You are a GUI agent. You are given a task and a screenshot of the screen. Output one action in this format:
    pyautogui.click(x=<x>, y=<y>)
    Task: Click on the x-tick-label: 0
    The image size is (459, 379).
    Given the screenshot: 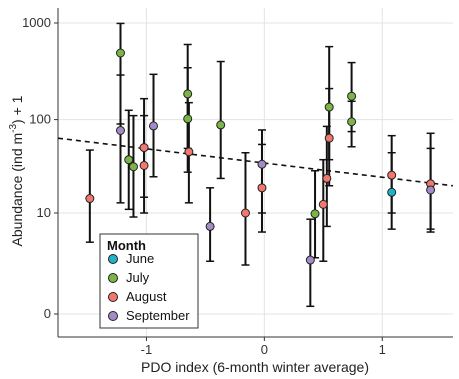 What is the action you would take?
    pyautogui.click(x=264, y=349)
    